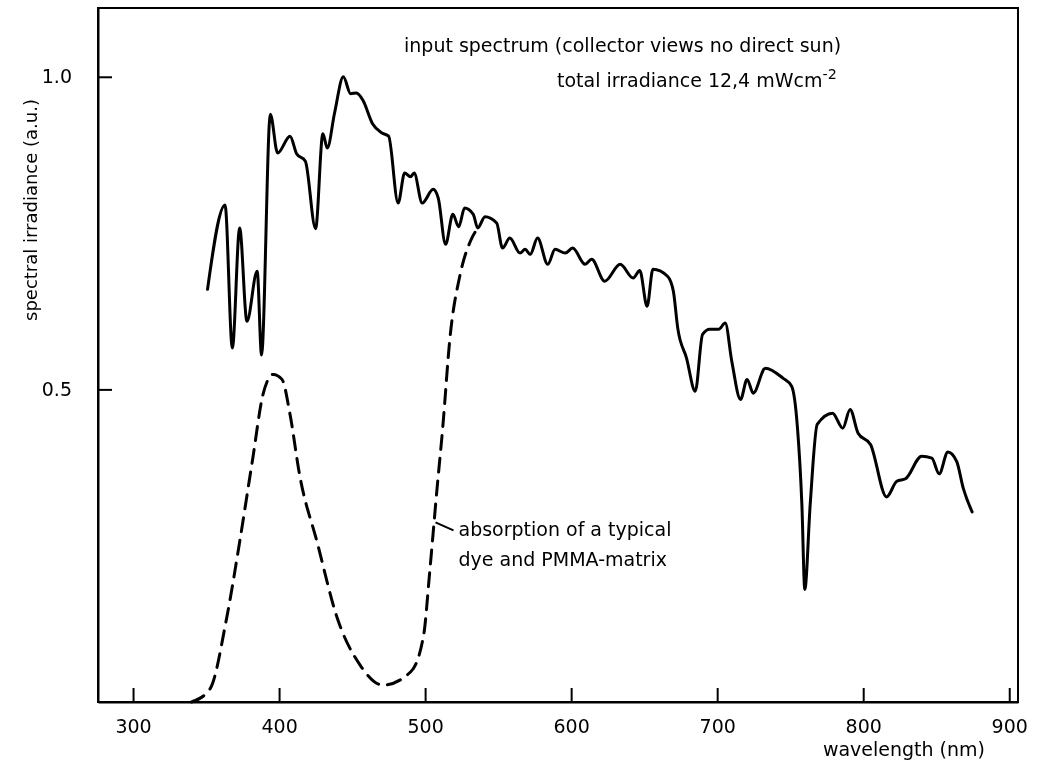 Image resolution: width=1037 pixels, height=770 pixels. Describe the element at coordinates (623, 45) in the screenshot. I see `annotation: input spectrum (collector views no direct sun)` at that location.